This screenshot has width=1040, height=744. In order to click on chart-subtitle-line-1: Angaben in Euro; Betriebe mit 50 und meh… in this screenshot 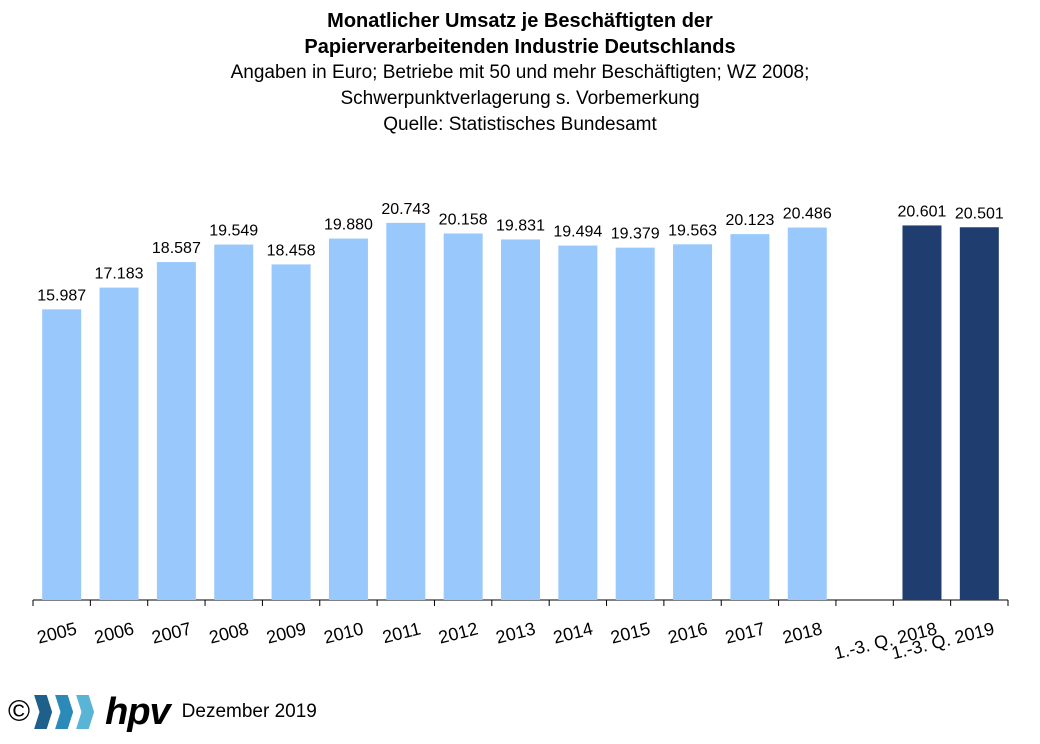, I will do `click(520, 72)`.